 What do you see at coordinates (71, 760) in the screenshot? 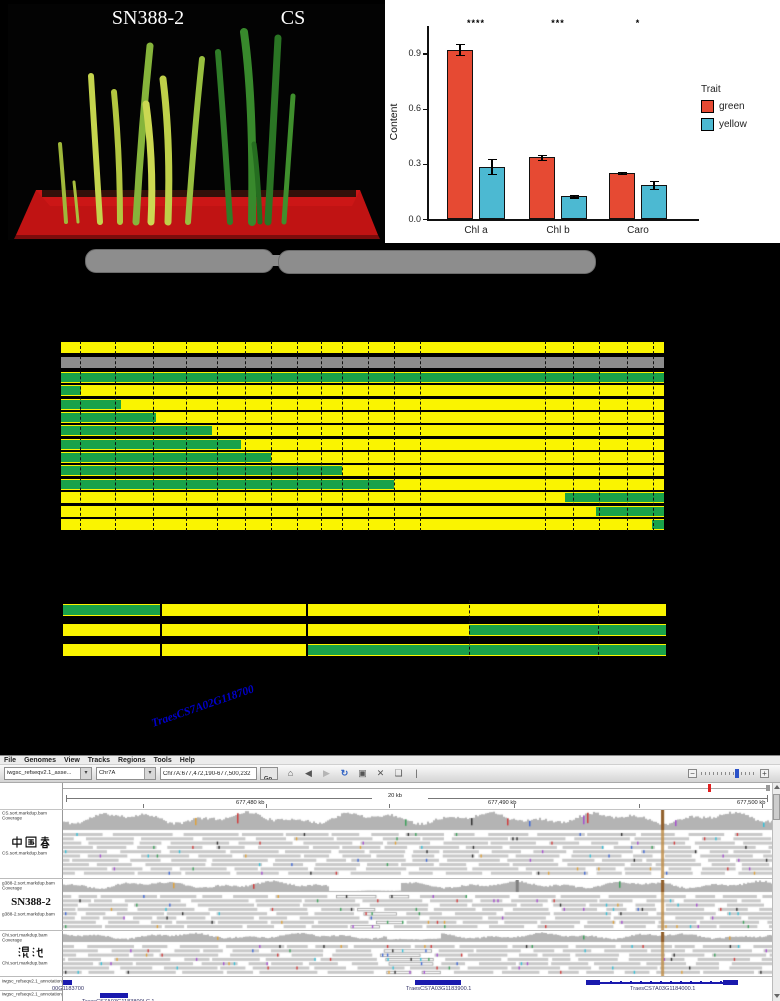
I see `menu-view: View` at bounding box center [71, 760].